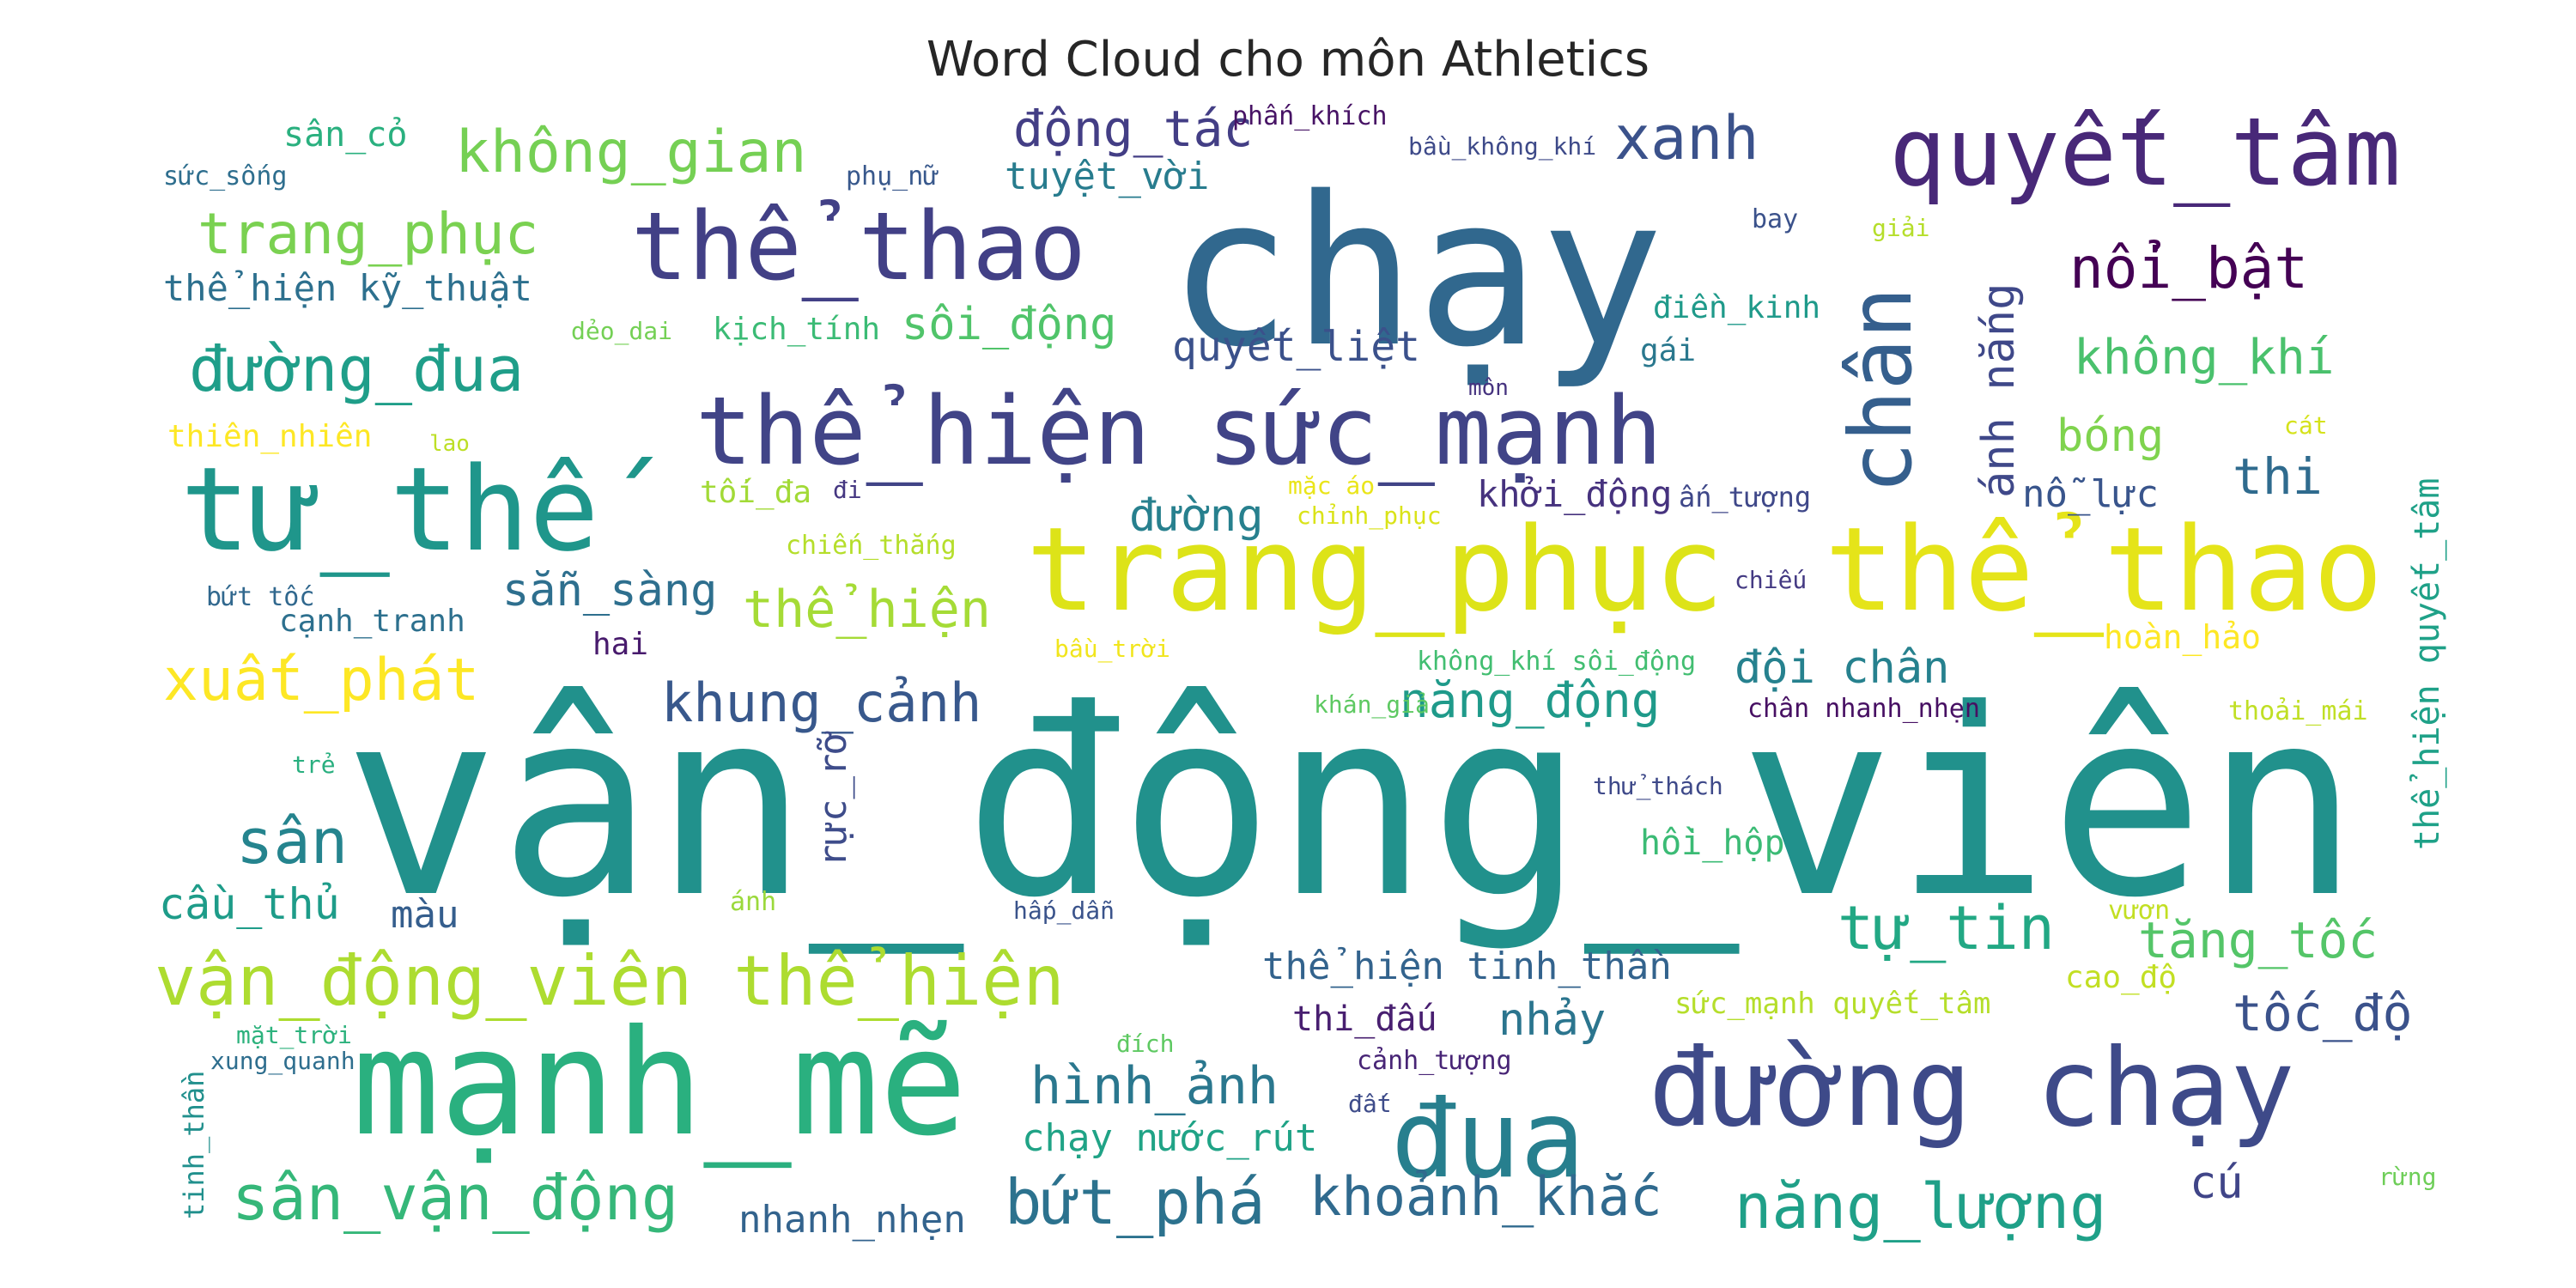 The image size is (2576, 1288). What do you see at coordinates (1135, 1202) in the screenshot?
I see `cloud-word: bứt_phá` at bounding box center [1135, 1202].